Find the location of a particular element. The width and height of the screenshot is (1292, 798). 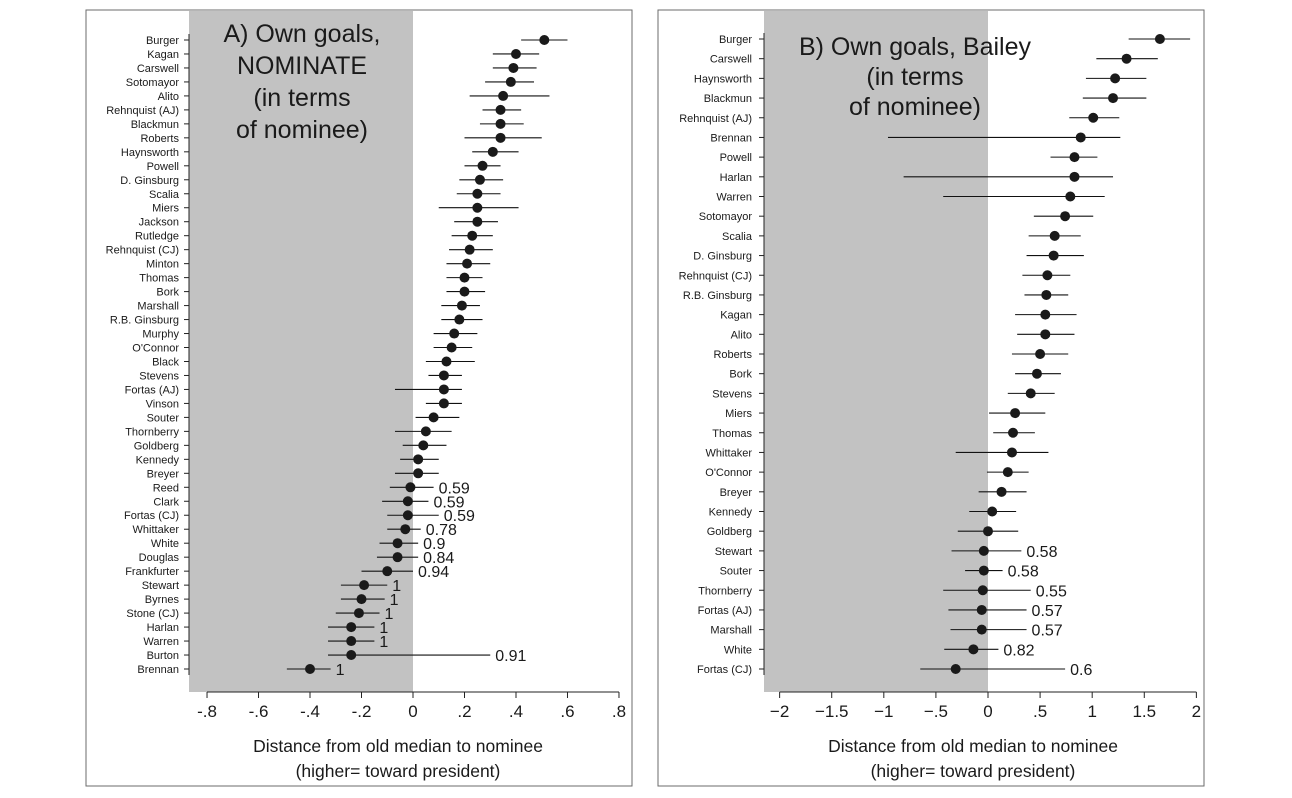

probability-label: 0.78 is located at coordinates (441, 530).